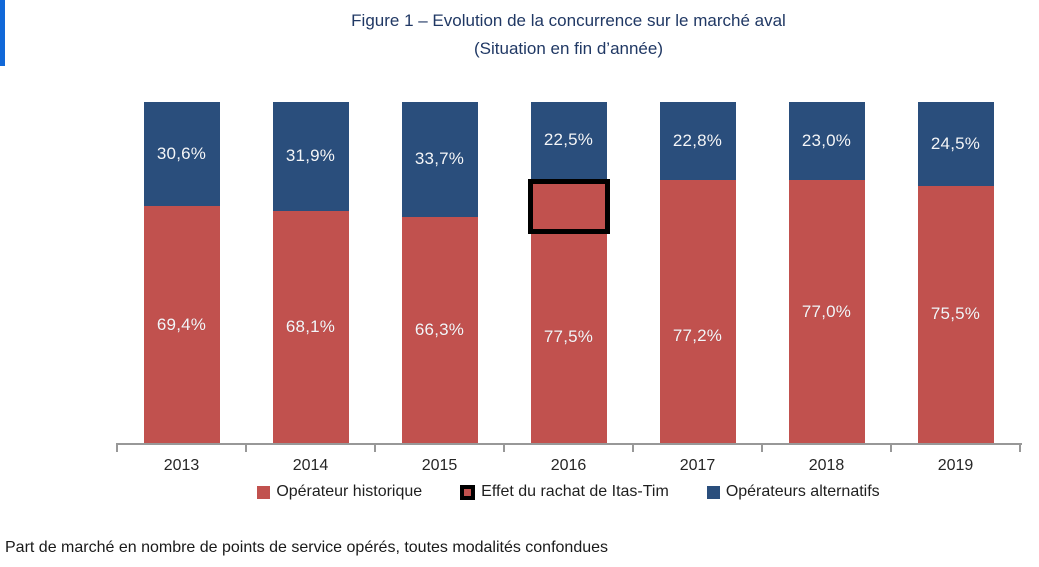 This screenshot has width=1039, height=567. I want to click on bar-group-2014: 31,9% 68,1%, so click(310, 272).